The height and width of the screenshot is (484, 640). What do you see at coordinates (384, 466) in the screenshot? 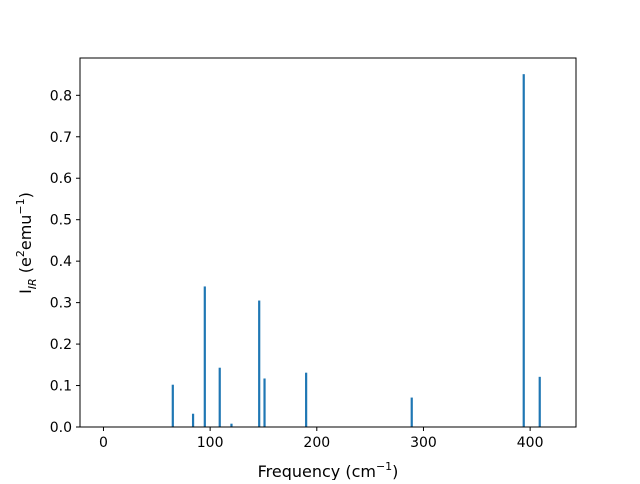
I see `x-axis-label-sup: −1` at bounding box center [384, 466].